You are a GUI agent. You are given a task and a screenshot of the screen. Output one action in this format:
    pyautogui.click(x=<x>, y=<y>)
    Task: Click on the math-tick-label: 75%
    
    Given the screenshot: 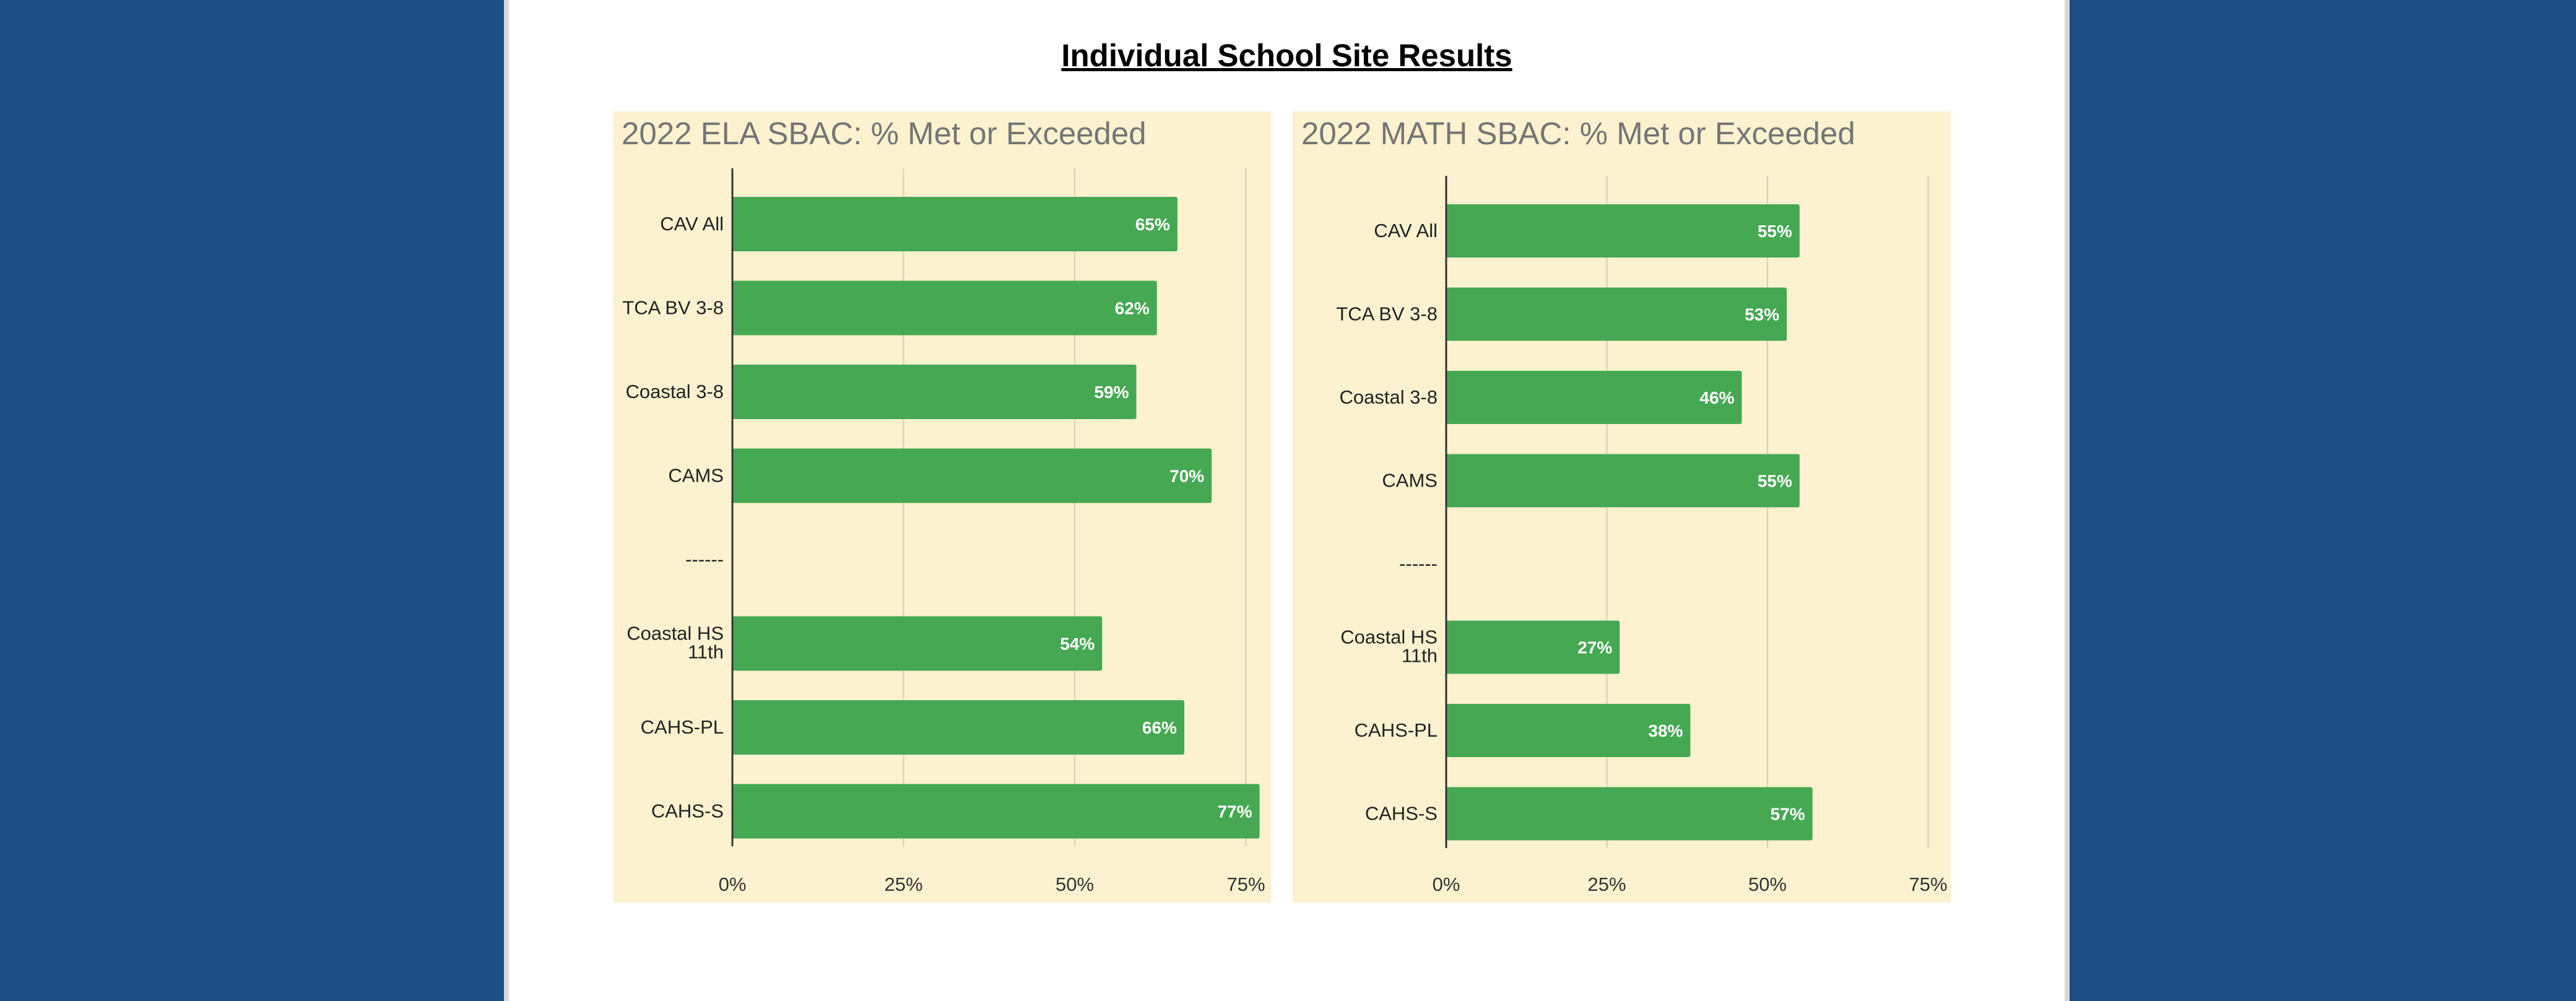 What is the action you would take?
    pyautogui.click(x=1928, y=884)
    